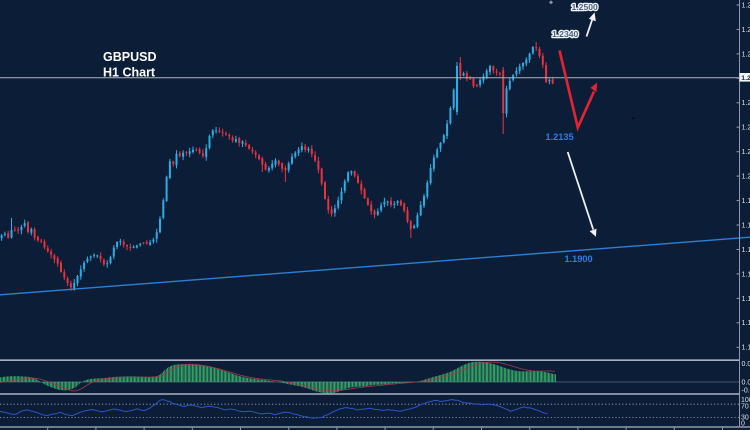 The image size is (750, 430). I want to click on svg-text: -0.0010, so click(746, 391).